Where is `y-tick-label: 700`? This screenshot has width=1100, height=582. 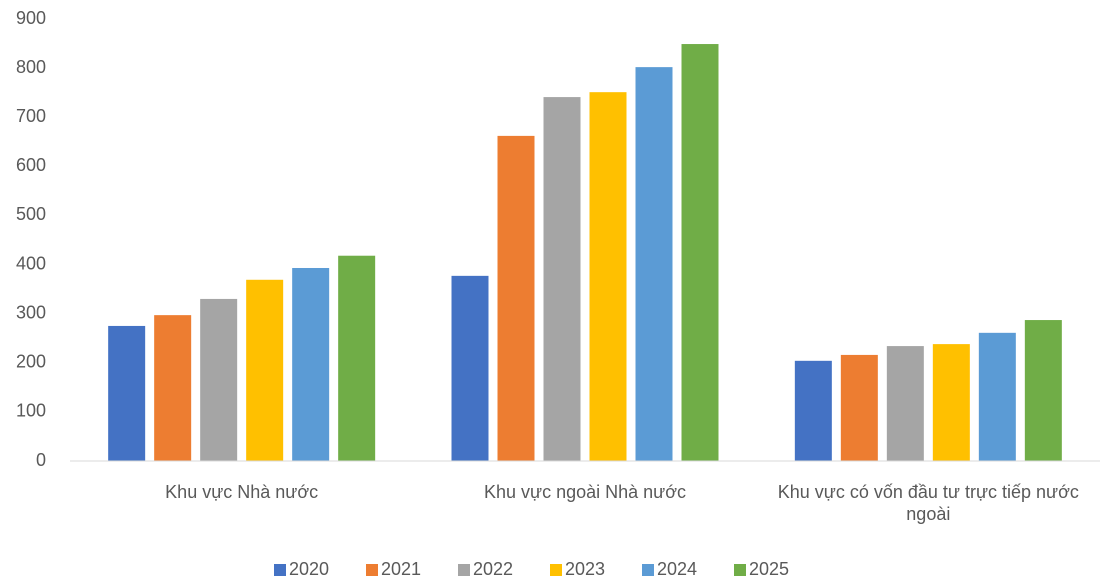
y-tick-label: 700 is located at coordinates (31, 116).